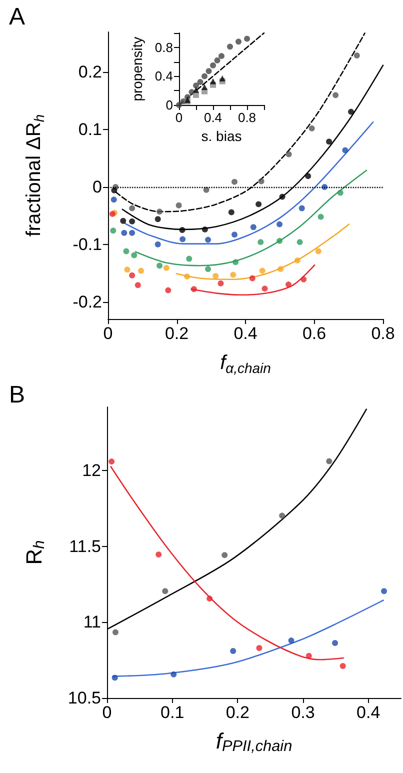  What do you see at coordinates (221, 136) in the screenshot?
I see `x-axis-title: s. bias` at bounding box center [221, 136].